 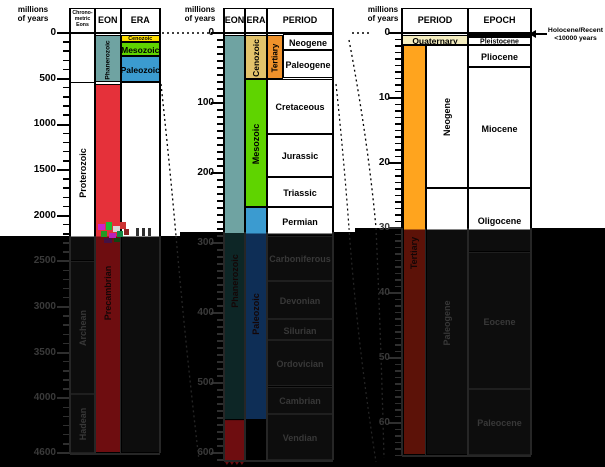 I want to click on era-cell-mesozoic: Mesozoic, so click(x=256, y=142).